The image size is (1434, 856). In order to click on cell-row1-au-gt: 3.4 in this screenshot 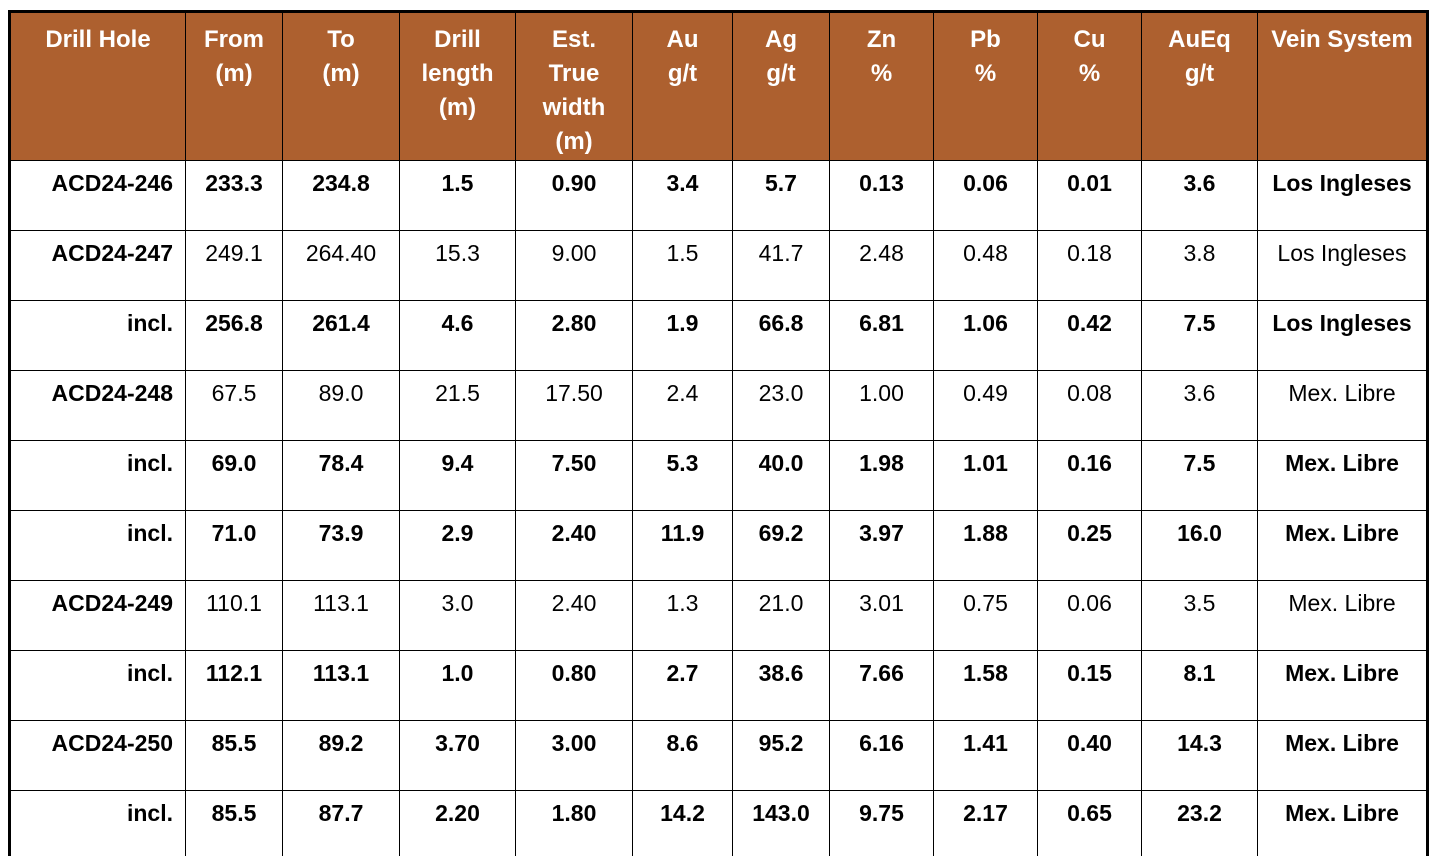, I will do `click(682, 195)`.